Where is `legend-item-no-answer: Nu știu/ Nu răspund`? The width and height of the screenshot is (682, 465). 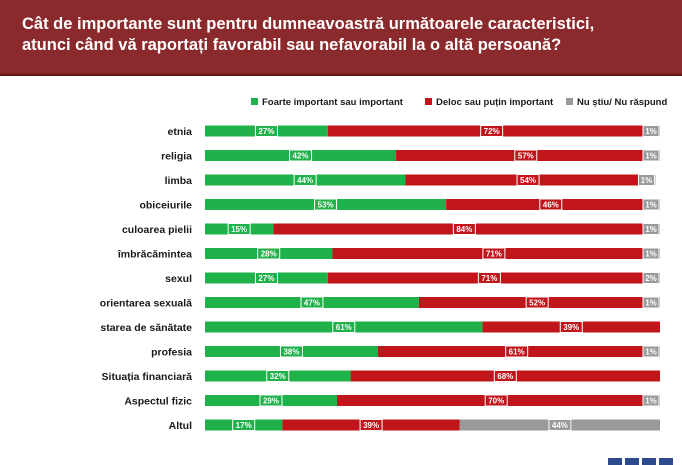
legend-item-no-answer: Nu știu/ Nu răspund is located at coordinates (616, 104).